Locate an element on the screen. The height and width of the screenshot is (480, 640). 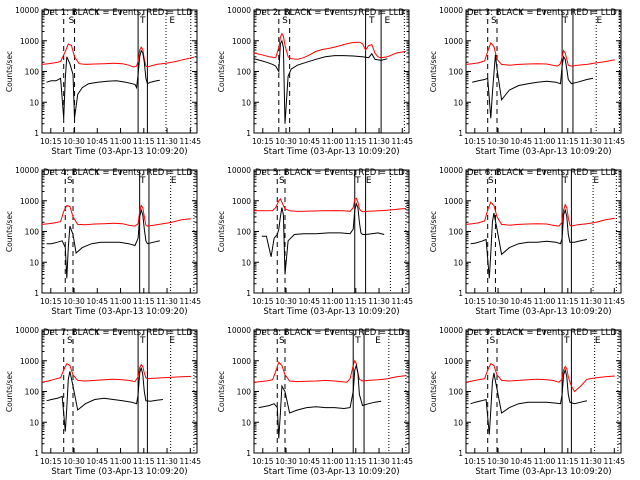
panel-title: Det 9: BLACK = Events, RED = LLD is located at coordinates (542, 333).